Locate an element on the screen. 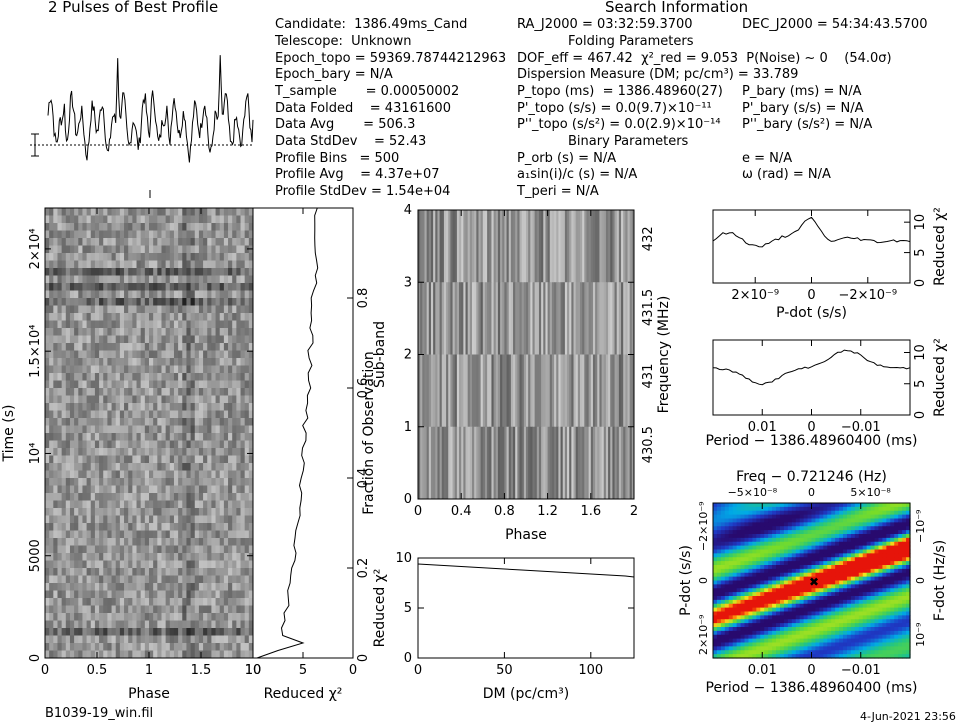  chi2-pdot-ytick-label: 0 is located at coordinates (920, 283).